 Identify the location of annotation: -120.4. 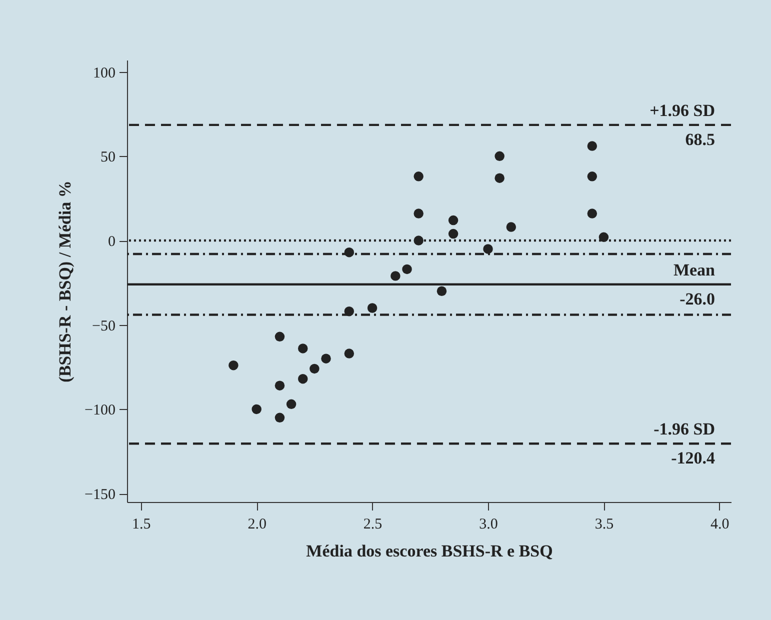
(693, 458).